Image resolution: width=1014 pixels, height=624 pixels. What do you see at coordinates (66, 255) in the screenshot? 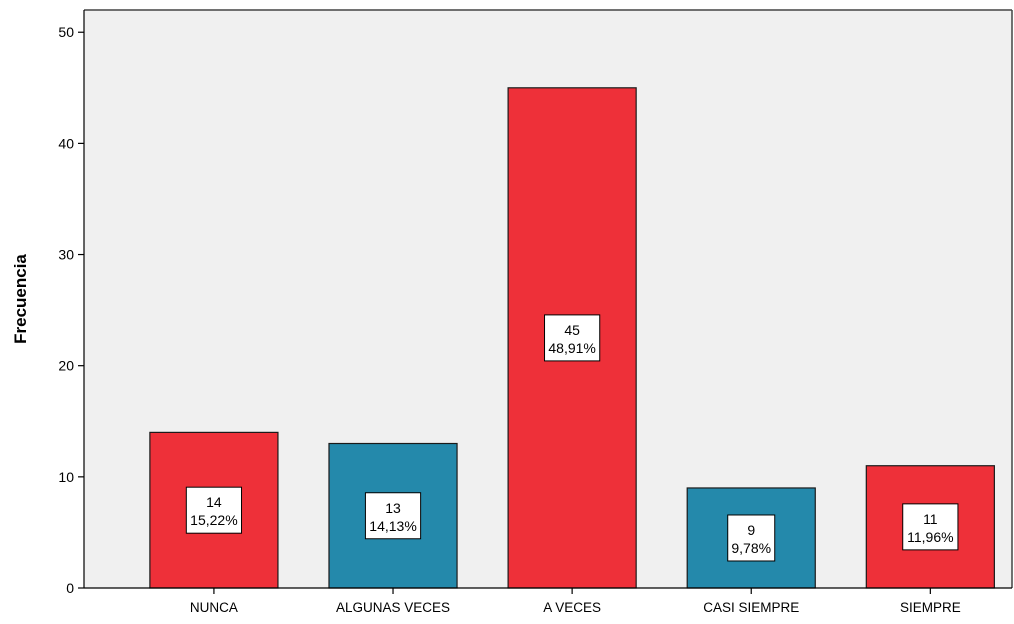
I see `y-tick-label: 30` at bounding box center [66, 255].